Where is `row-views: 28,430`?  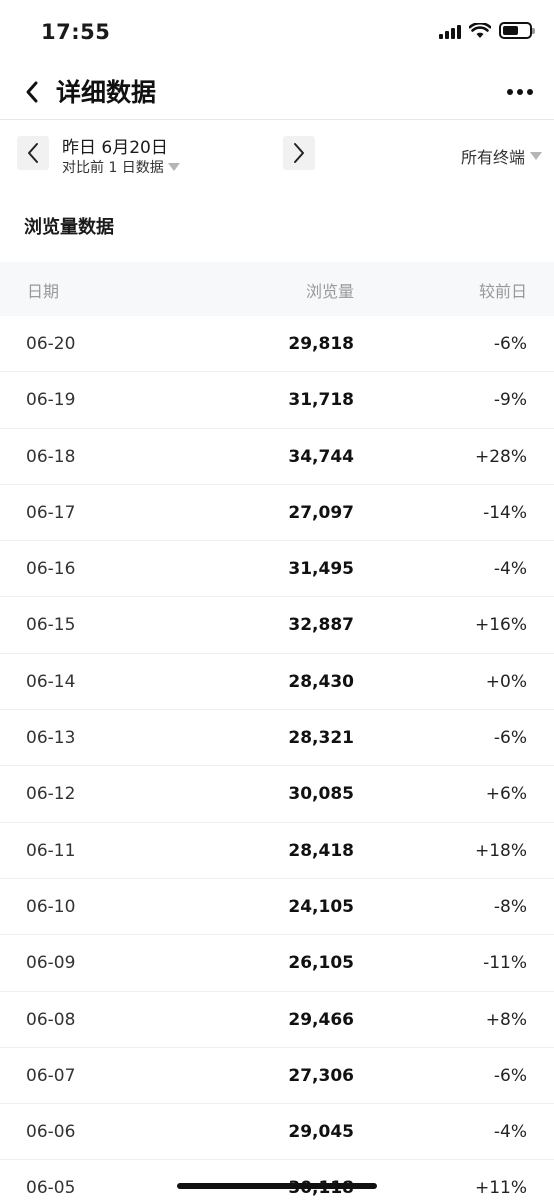
row-views: 28,430 is located at coordinates (321, 681).